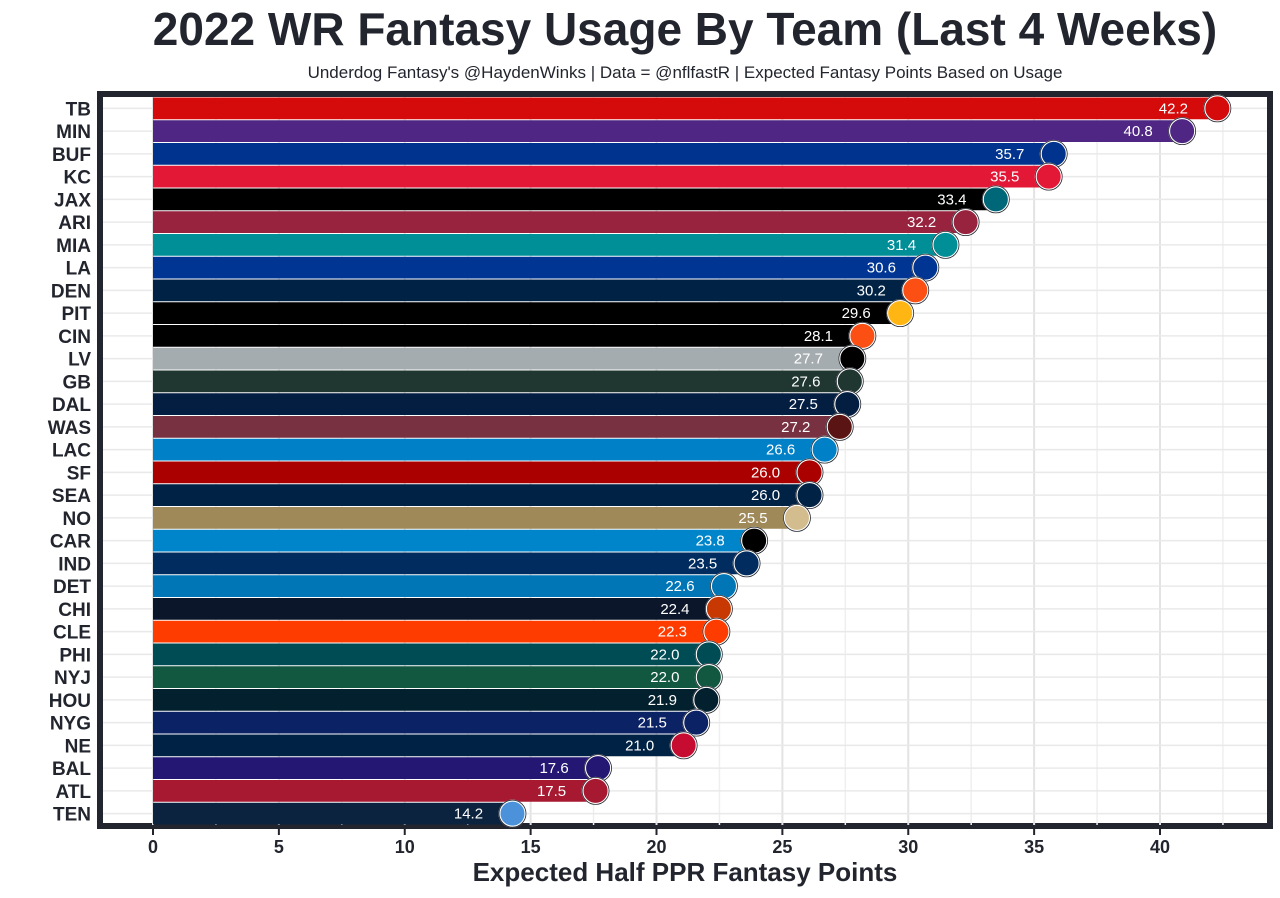 The width and height of the screenshot is (1280, 898). I want to click on lac-logo-icon, so click(824, 449).